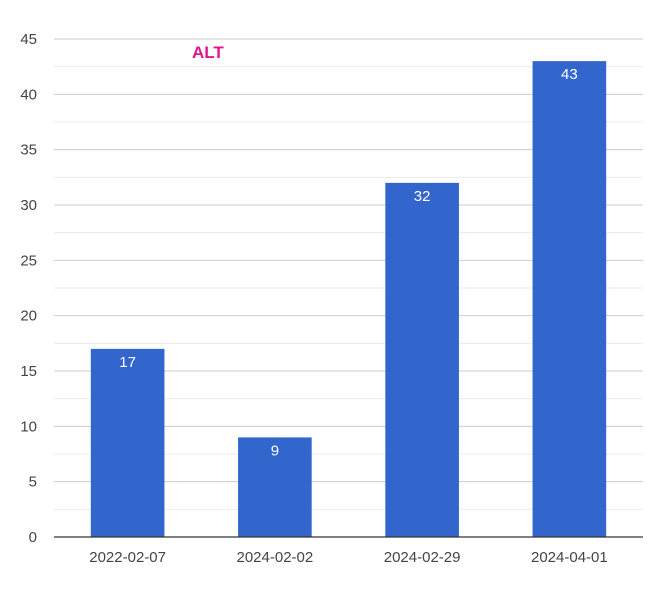 The height and width of the screenshot is (597, 647). What do you see at coordinates (422, 196) in the screenshot?
I see `bar-value-label: 32` at bounding box center [422, 196].